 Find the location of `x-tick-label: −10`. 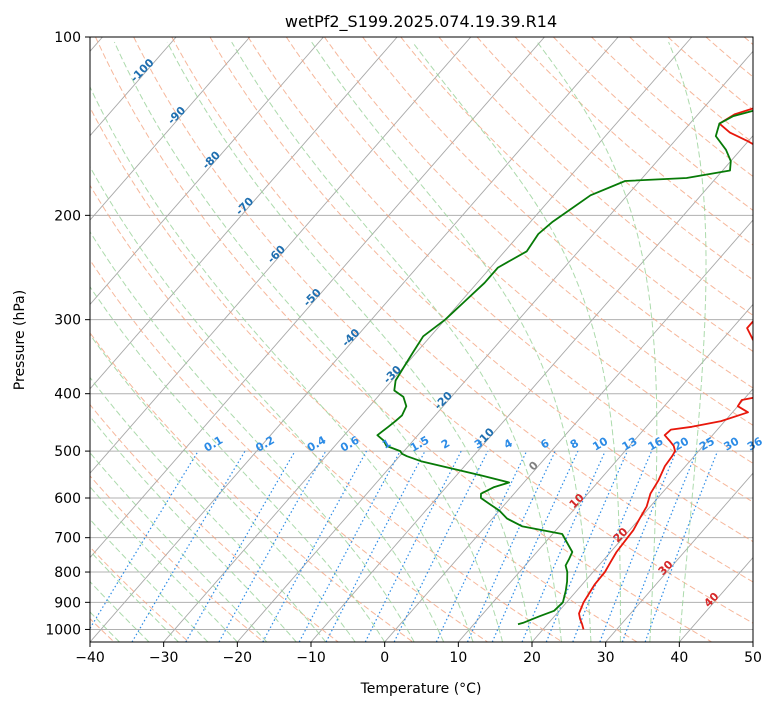

x-tick-label: −10 is located at coordinates (311, 658).